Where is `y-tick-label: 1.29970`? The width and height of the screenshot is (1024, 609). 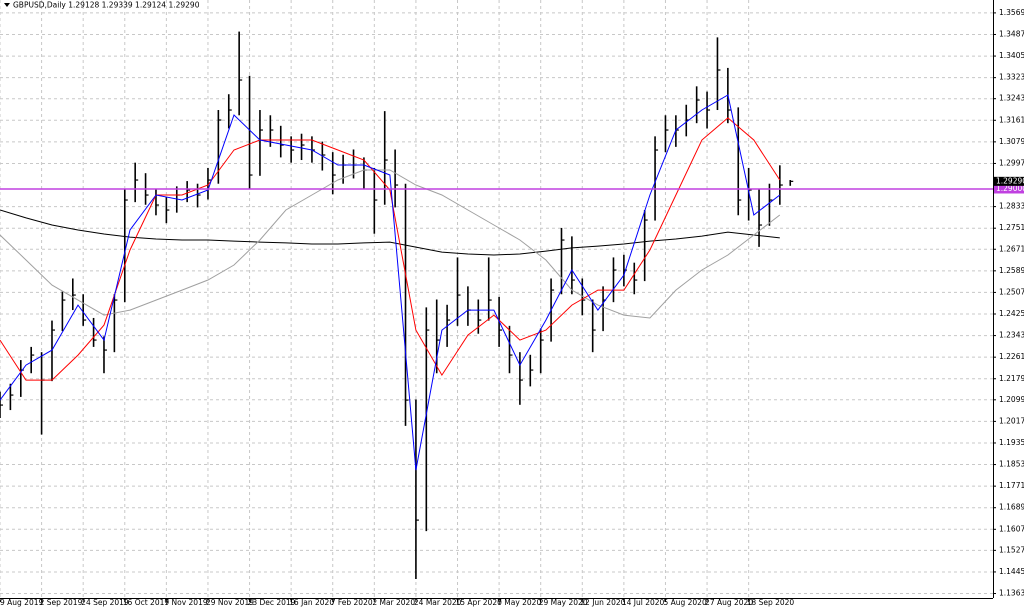 y-tick-label: 1.29970 is located at coordinates (1011, 162).